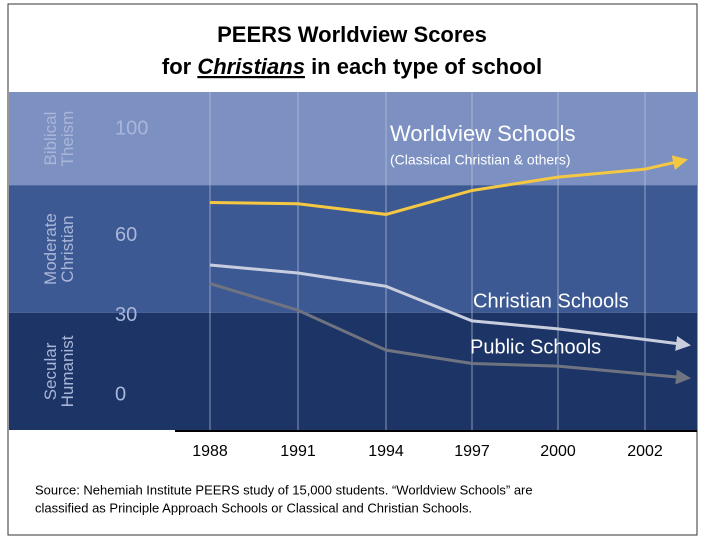 The width and height of the screenshot is (705, 538). What do you see at coordinates (558, 451) in the screenshot?
I see `x-tick-label: 2000` at bounding box center [558, 451].